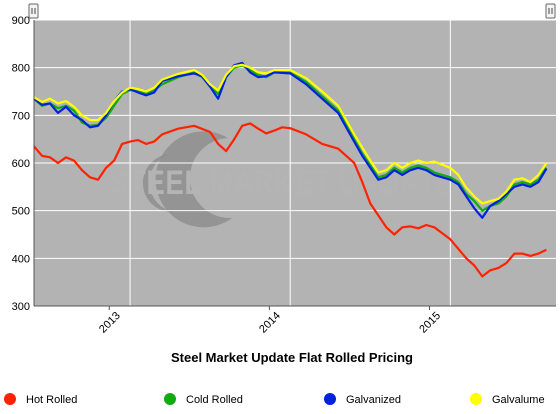 The image size is (560, 414). I want to click on y-tick-label: 800, so click(21, 69).